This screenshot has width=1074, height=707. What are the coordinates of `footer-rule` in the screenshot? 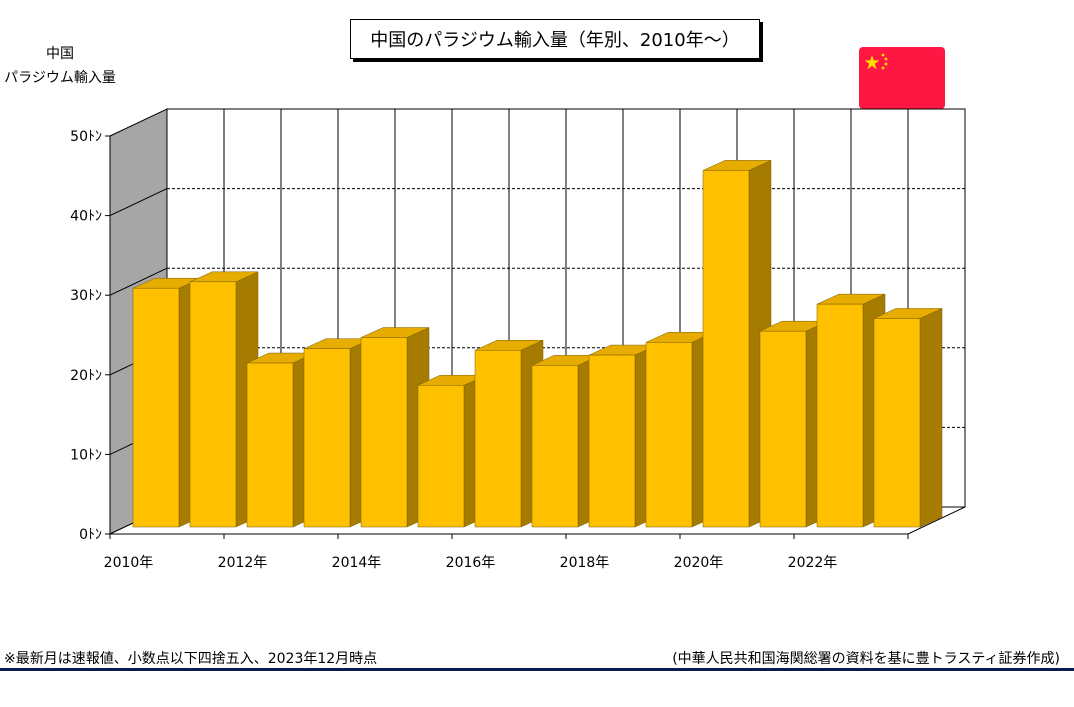 It's located at (537, 669).